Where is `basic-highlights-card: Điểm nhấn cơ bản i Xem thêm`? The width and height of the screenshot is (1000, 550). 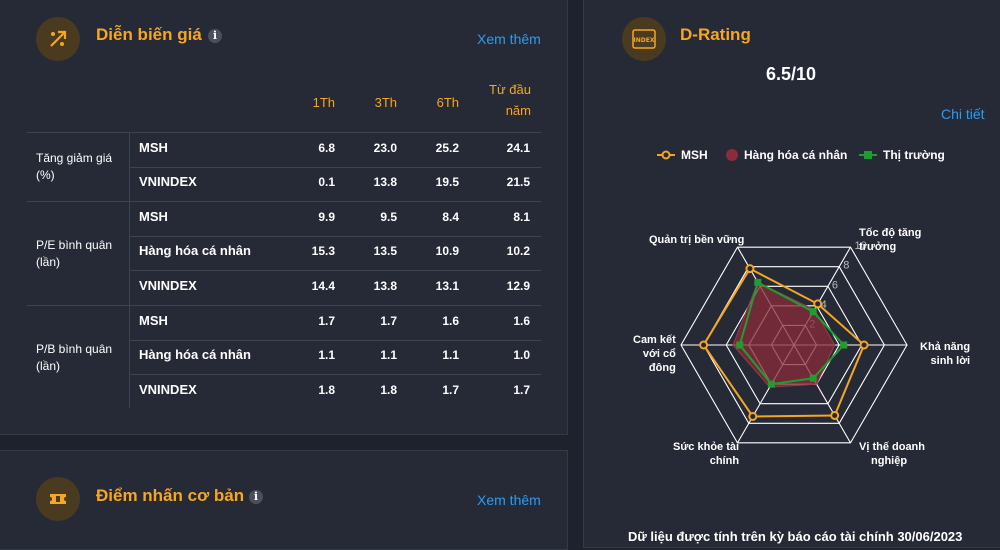
basic-highlights-card: Điểm nhấn cơ bản i Xem thêm is located at coordinates (284, 500).